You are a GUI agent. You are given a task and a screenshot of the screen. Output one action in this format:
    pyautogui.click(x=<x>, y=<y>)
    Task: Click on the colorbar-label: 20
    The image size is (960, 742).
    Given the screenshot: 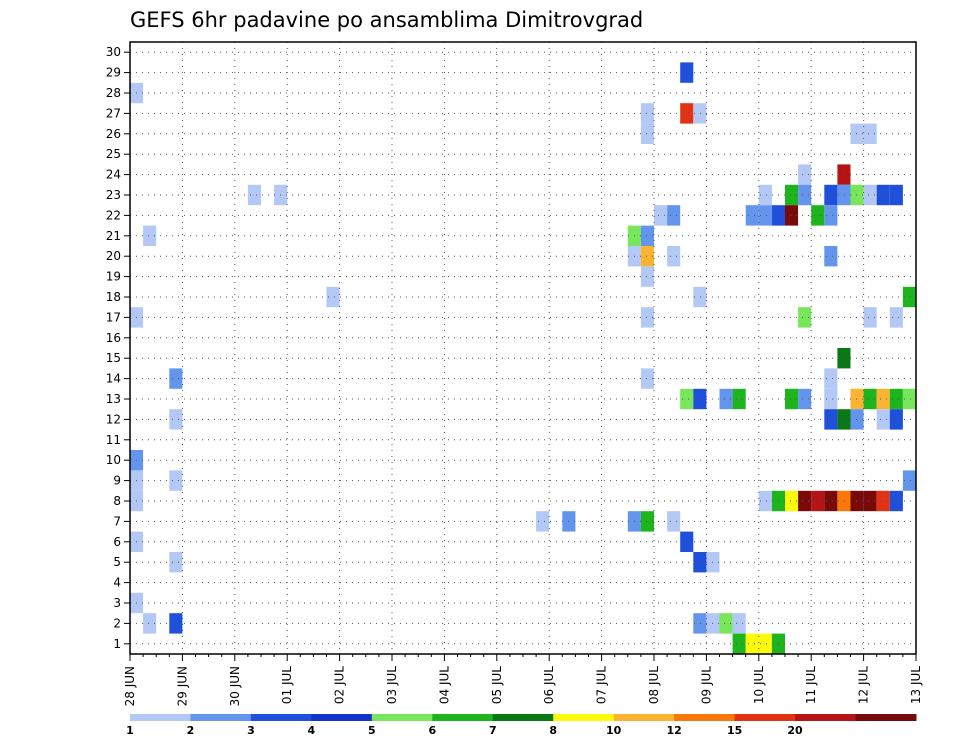 What is the action you would take?
    pyautogui.click(x=795, y=730)
    